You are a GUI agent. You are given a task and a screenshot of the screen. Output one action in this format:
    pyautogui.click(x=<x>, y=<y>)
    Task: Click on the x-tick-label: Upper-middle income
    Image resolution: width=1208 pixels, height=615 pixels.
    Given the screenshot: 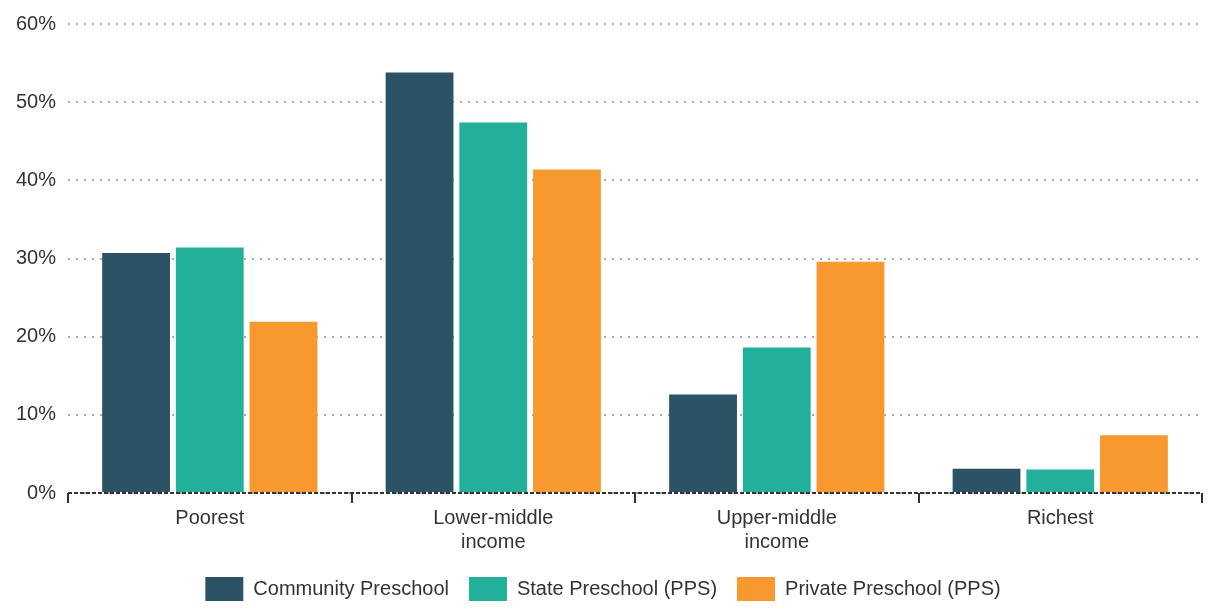 What is the action you would take?
    pyautogui.click(x=776, y=528)
    